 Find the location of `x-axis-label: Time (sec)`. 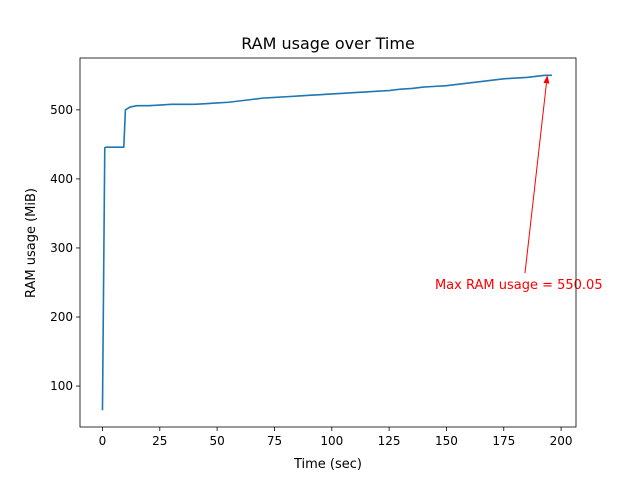

x-axis-label: Time (sec) is located at coordinates (327, 464).